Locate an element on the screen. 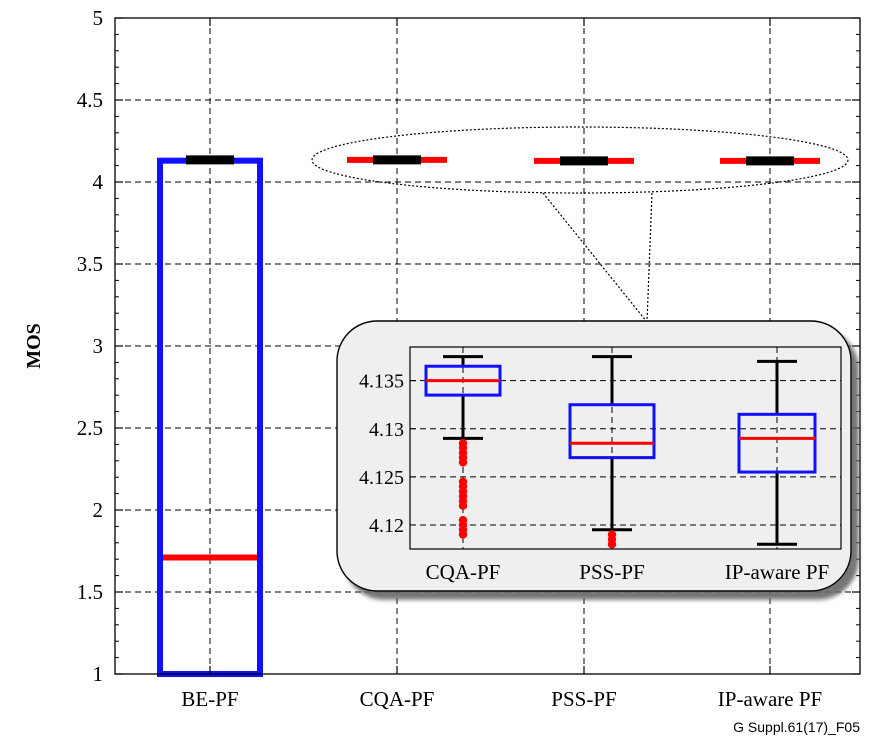 This screenshot has height=743, width=878. y-tick-label: 3.5 is located at coordinates (90, 264).